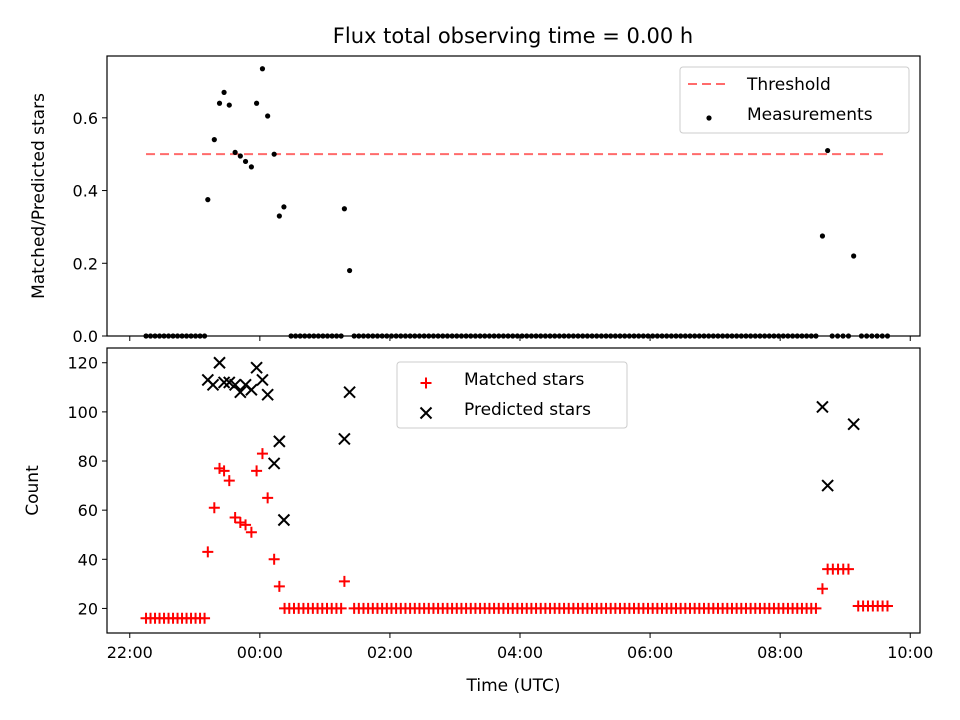 The height and width of the screenshot is (720, 960). Describe the element at coordinates (513, 686) in the screenshot. I see `panel2-xlabel: Time (UTC)` at that location.